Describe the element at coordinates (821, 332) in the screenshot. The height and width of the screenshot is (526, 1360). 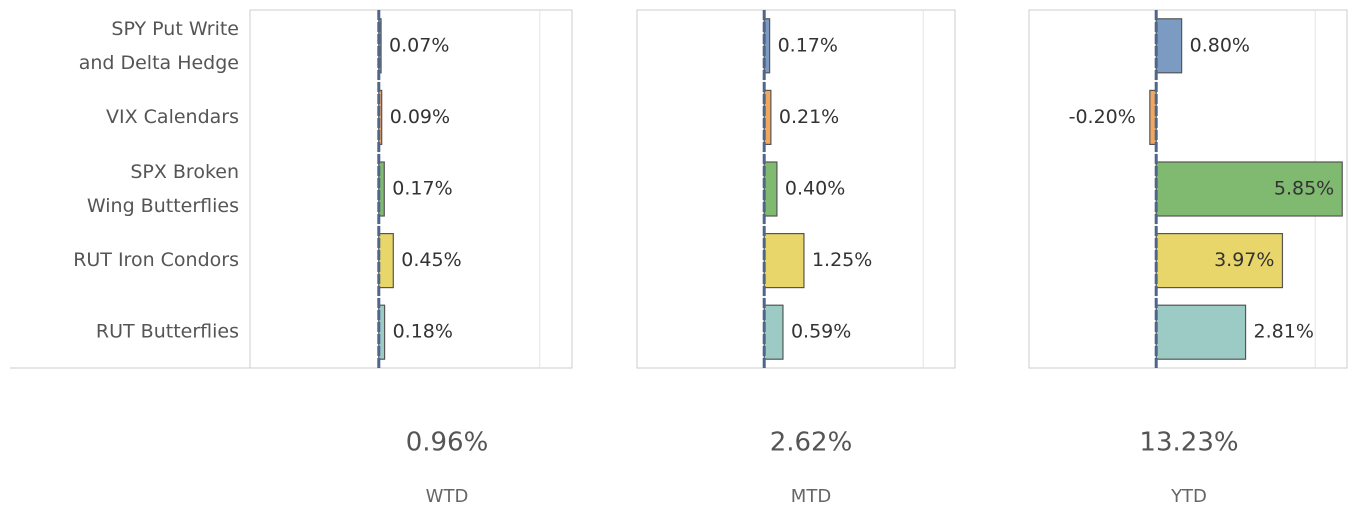
I see `value-label: 0.59%` at that location.